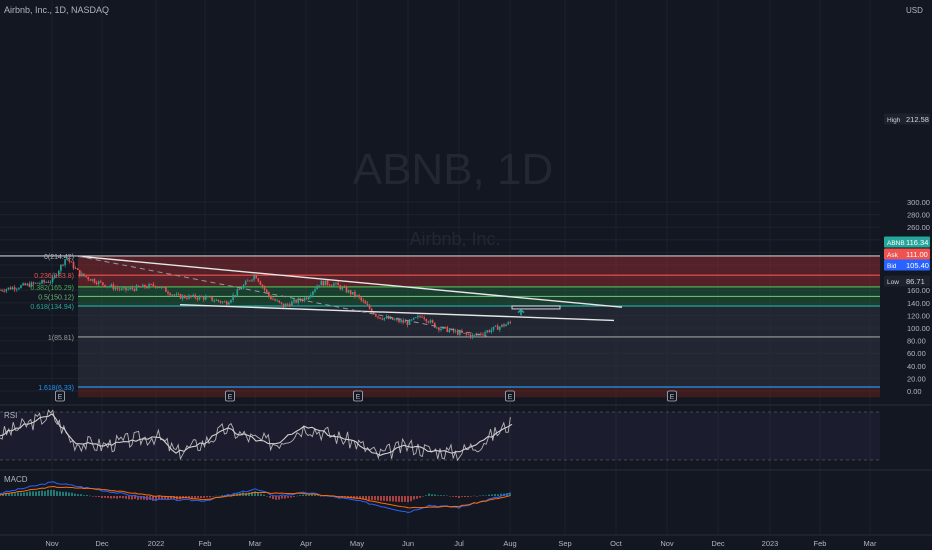 The width and height of the screenshot is (932, 550). What do you see at coordinates (357, 543) in the screenshot?
I see `time-tick-label: May` at bounding box center [357, 543].